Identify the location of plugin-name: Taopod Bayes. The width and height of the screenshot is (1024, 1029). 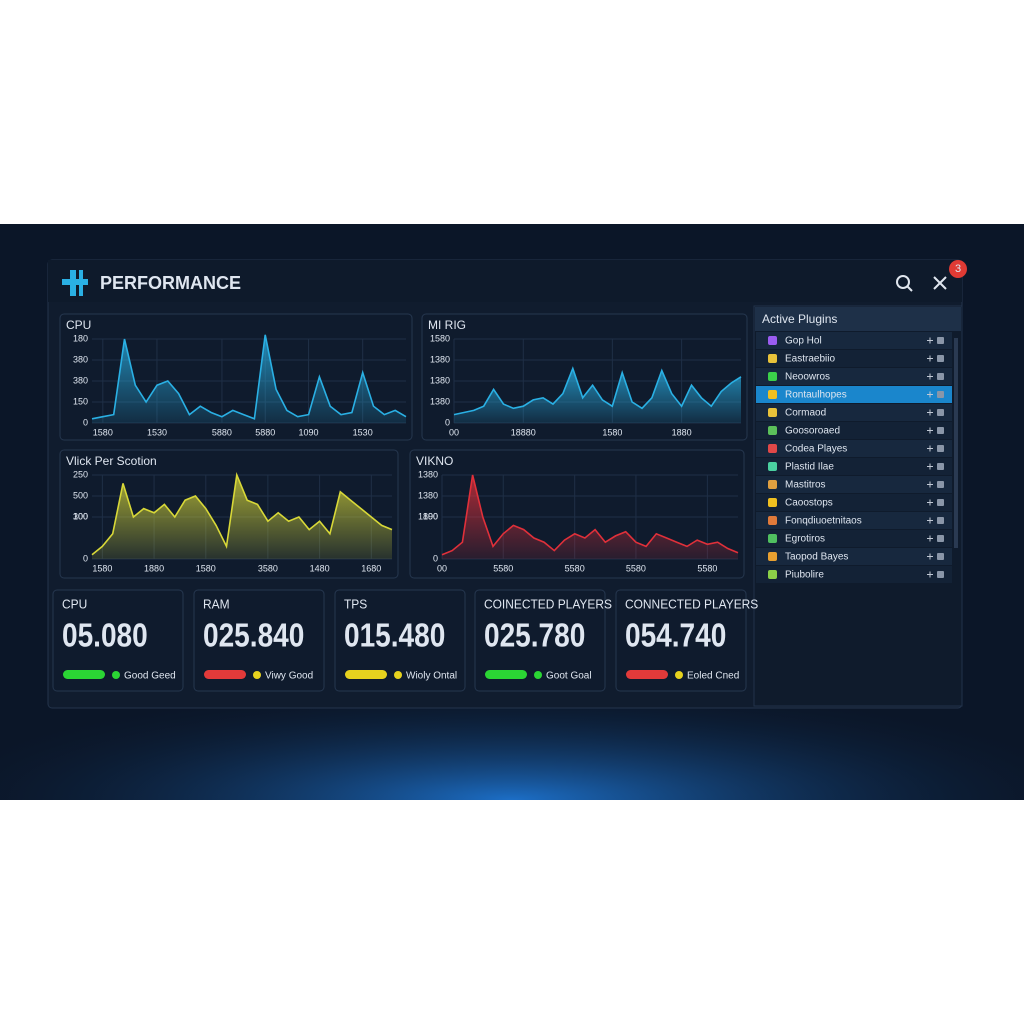
(816, 557).